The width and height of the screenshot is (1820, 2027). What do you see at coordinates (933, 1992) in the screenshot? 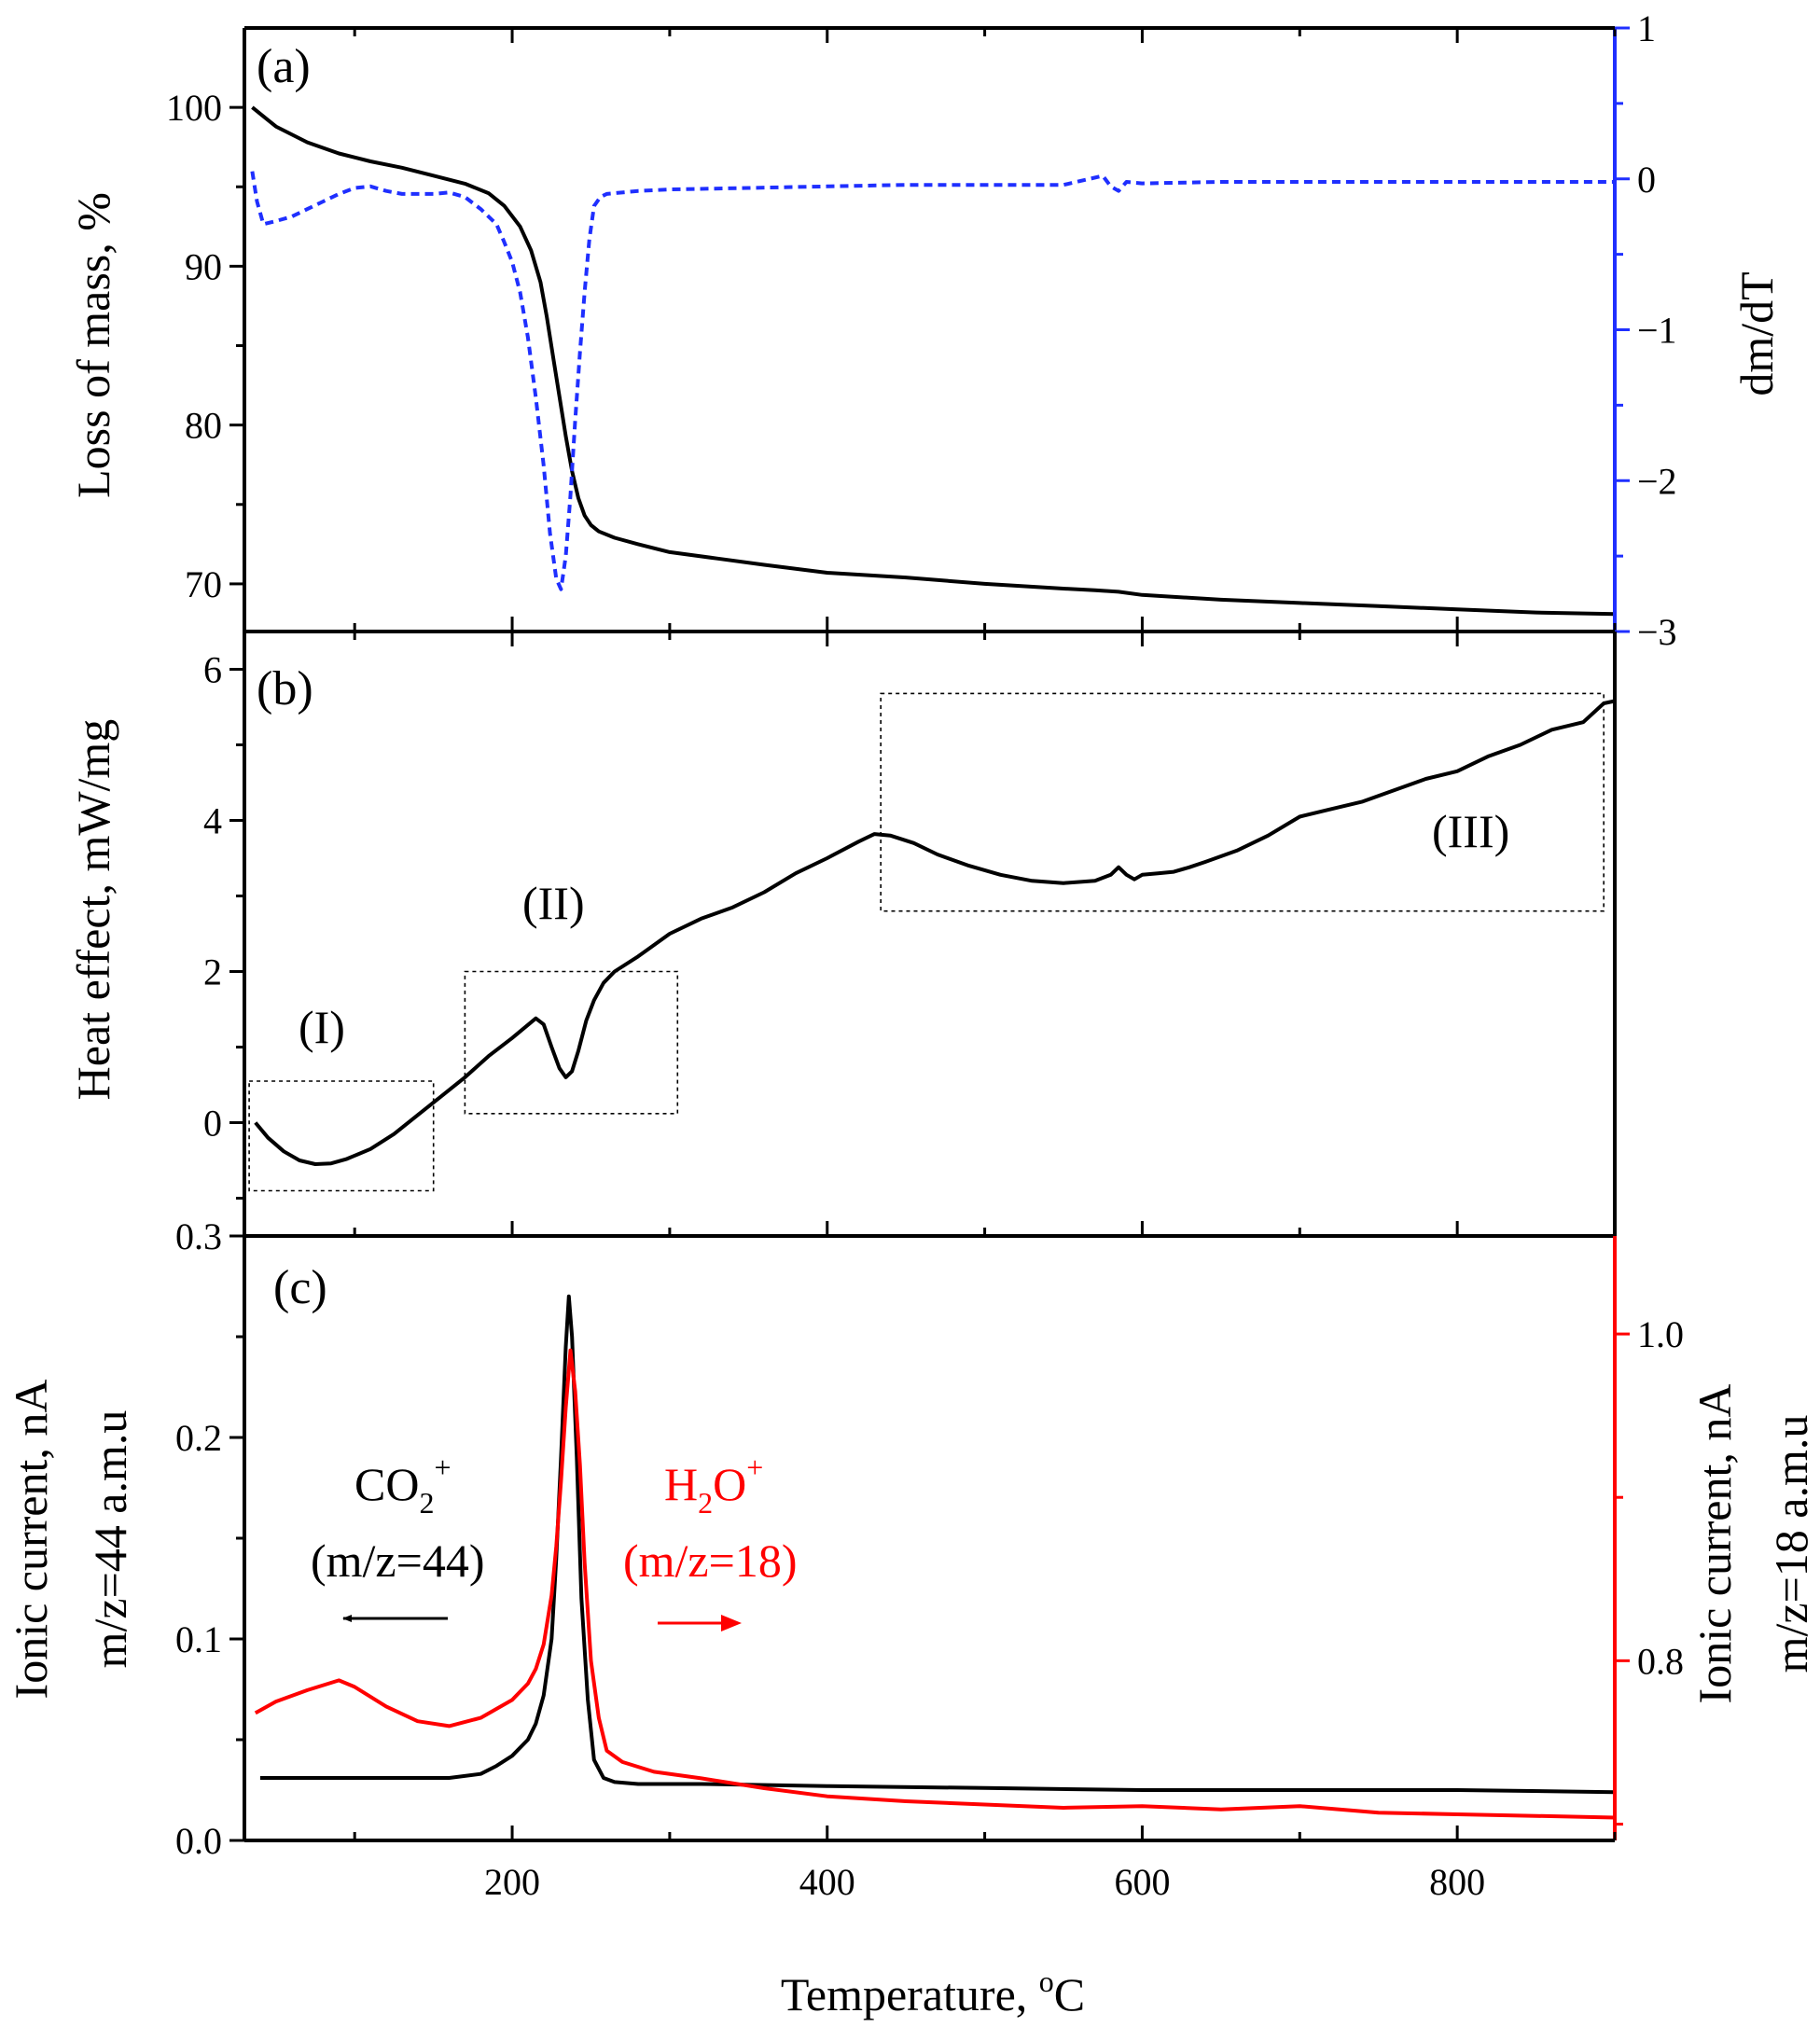
I see `x-axis-title: Temperature, oC` at bounding box center [933, 1992].